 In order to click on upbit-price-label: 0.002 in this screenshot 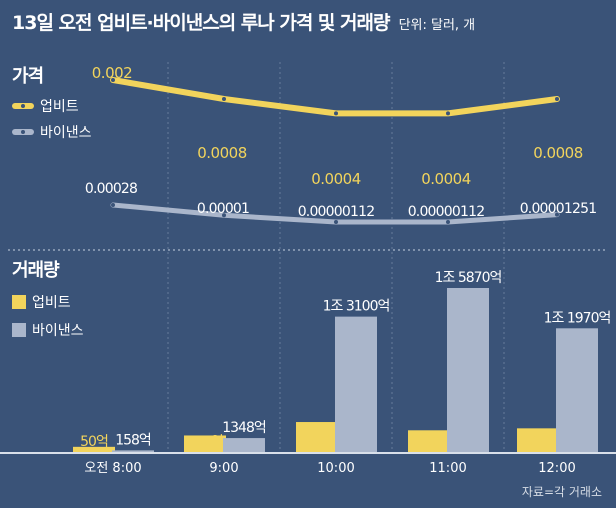, I will do `click(112, 73)`.